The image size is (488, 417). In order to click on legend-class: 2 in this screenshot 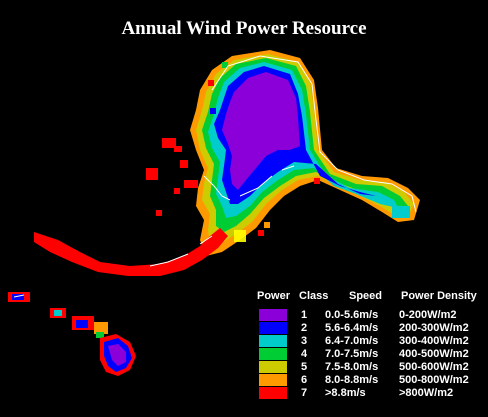, I will do `click(304, 328)`.